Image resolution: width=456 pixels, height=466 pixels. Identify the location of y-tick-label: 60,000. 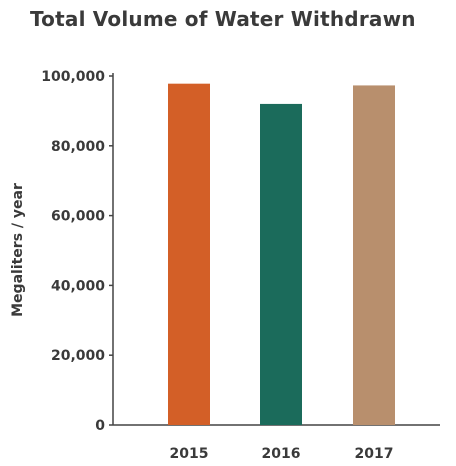
(78, 217).